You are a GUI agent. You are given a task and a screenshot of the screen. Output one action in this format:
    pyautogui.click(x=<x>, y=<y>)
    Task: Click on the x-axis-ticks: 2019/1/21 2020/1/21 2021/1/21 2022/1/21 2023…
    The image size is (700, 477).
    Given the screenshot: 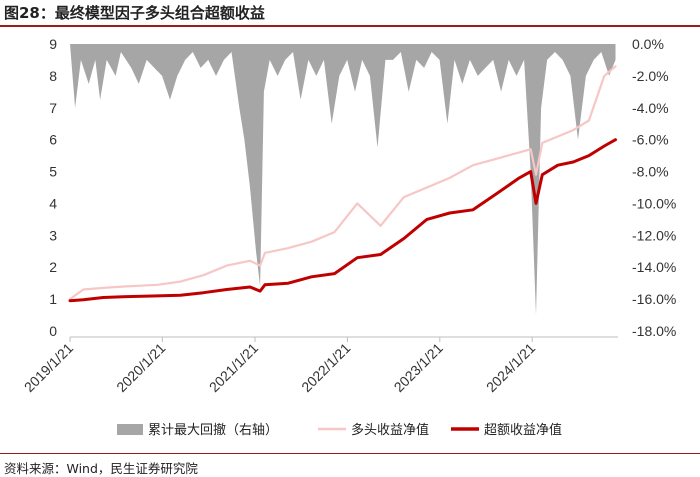 What is the action you would take?
    pyautogui.click(x=280, y=366)
    